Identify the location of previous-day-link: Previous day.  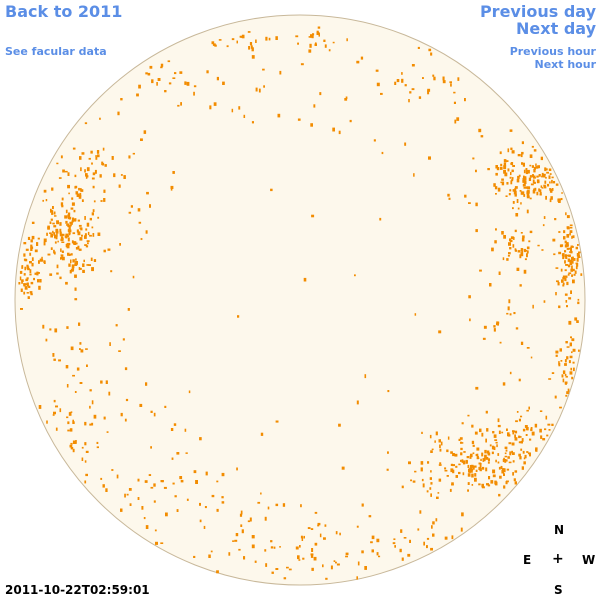
(537, 11).